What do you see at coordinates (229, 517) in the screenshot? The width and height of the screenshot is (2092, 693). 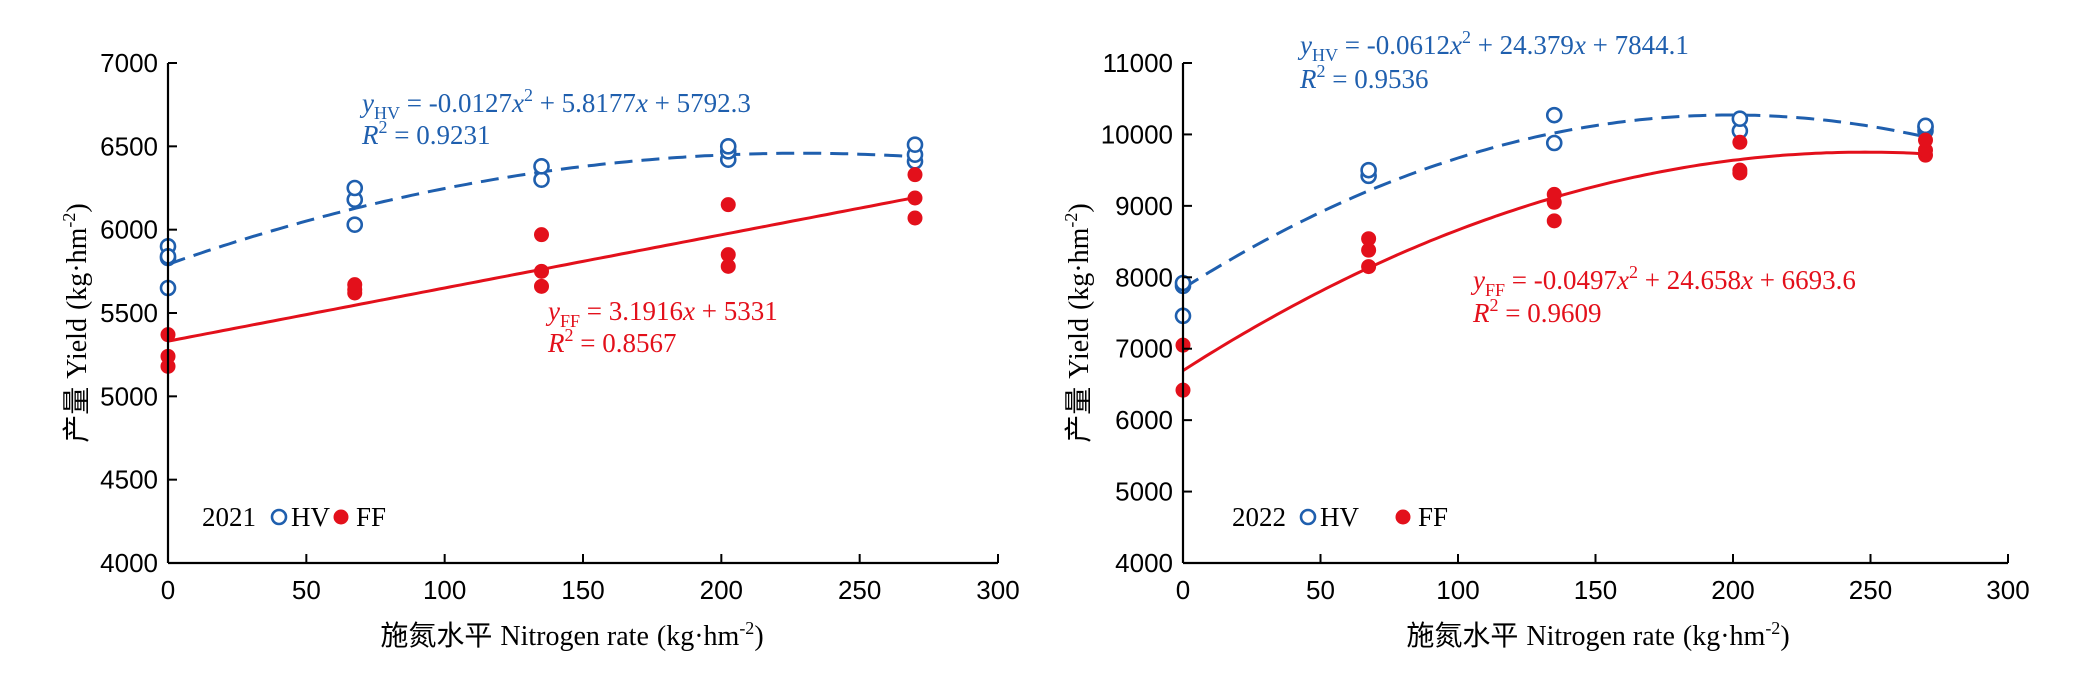 I see `legend-year: 2021` at bounding box center [229, 517].